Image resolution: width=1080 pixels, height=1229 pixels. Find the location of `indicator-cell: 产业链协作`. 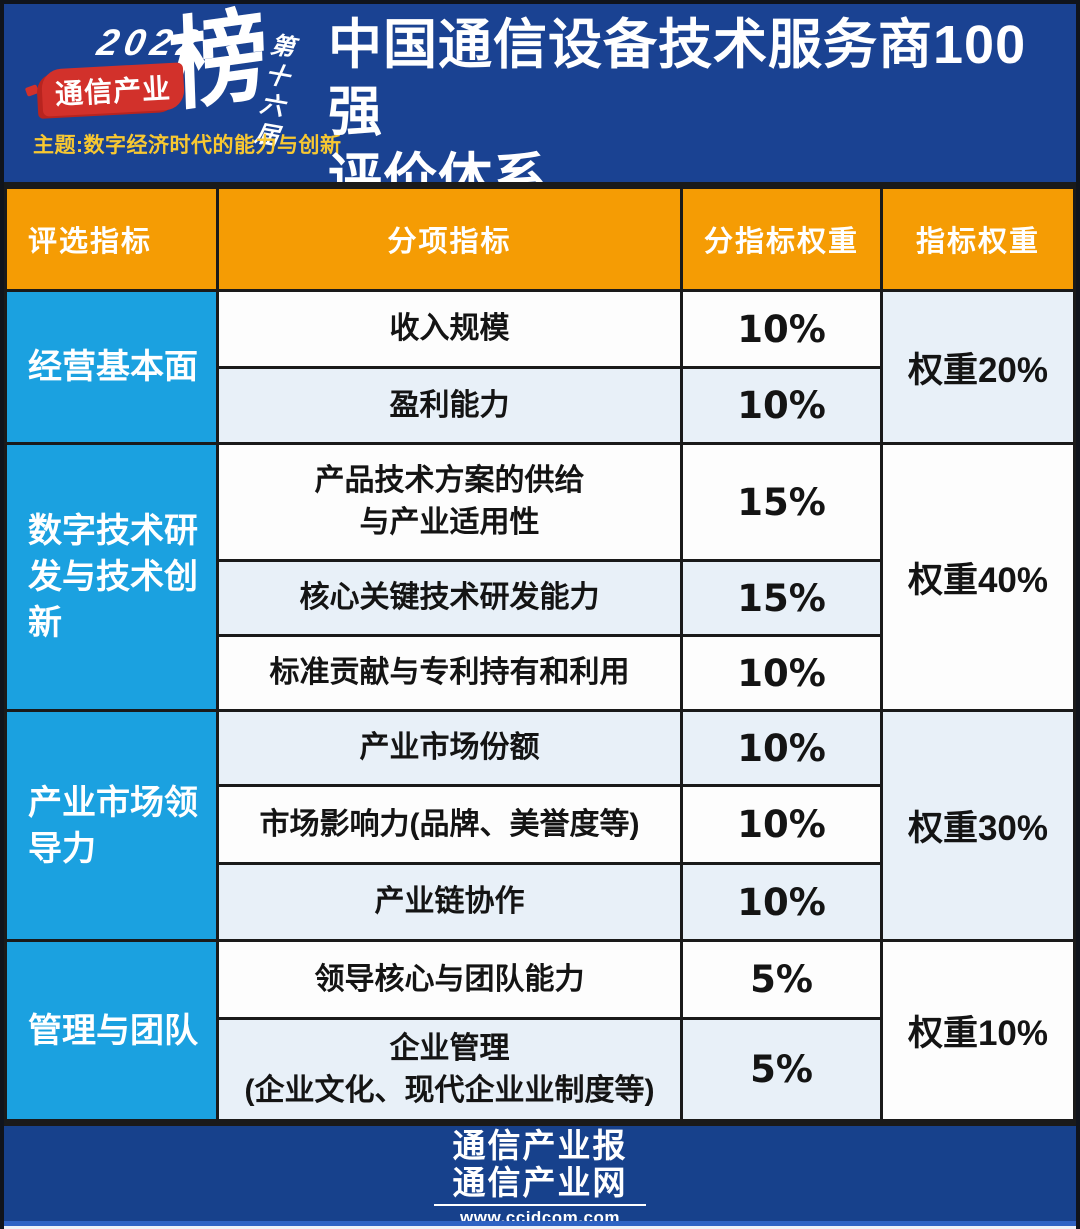

indicator-cell: 产业链协作 is located at coordinates (449, 902).